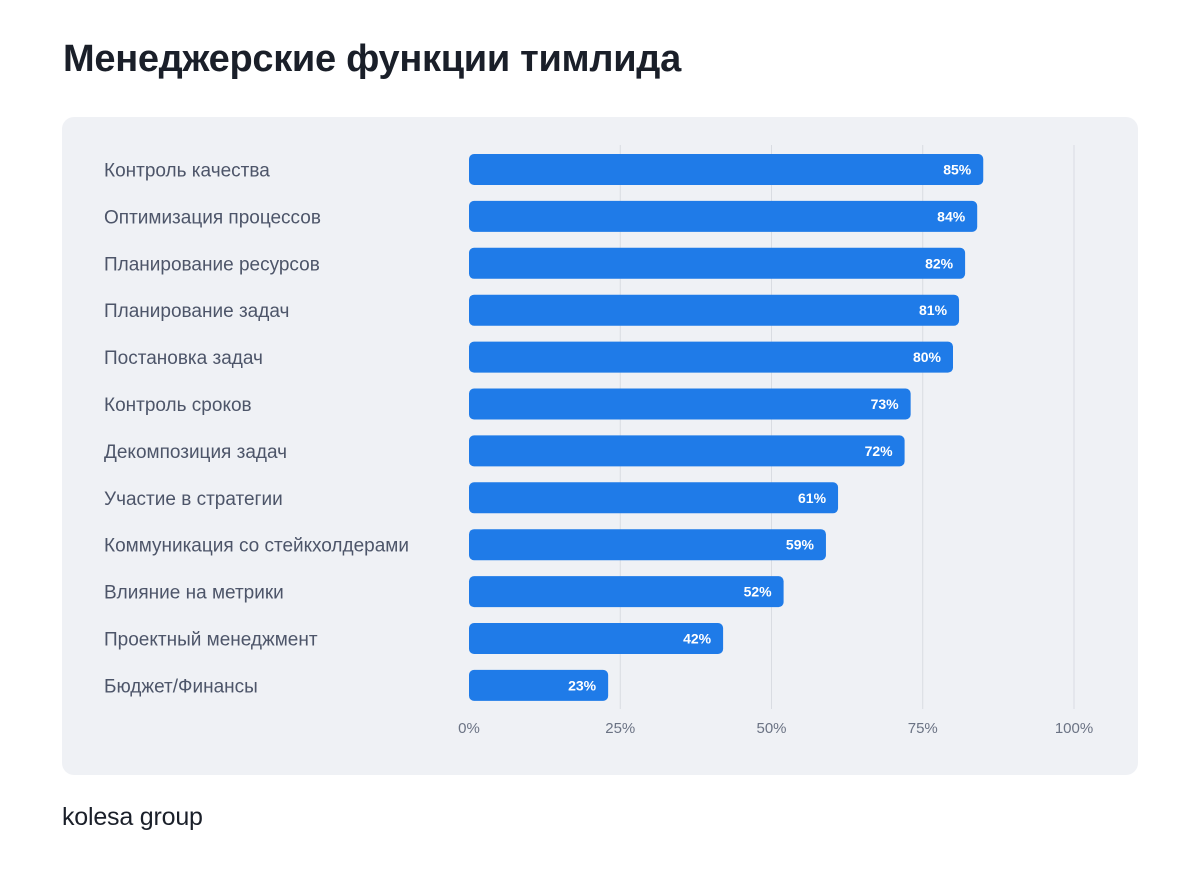  Describe the element at coordinates (211, 640) in the screenshot. I see `category-label: Проектный менеджмент` at that location.